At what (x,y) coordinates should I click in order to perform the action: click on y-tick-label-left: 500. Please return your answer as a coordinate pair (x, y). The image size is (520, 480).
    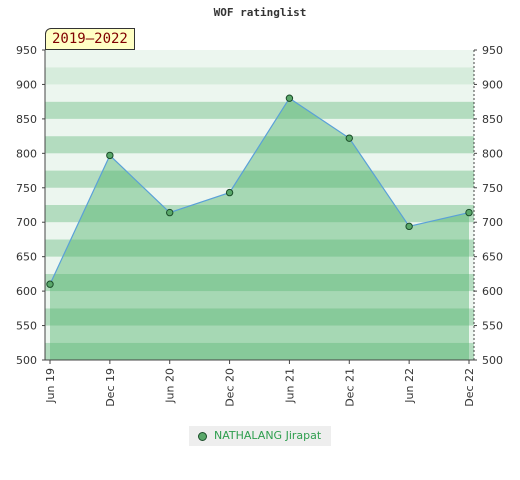
    Looking at the image, I should click on (26, 360).